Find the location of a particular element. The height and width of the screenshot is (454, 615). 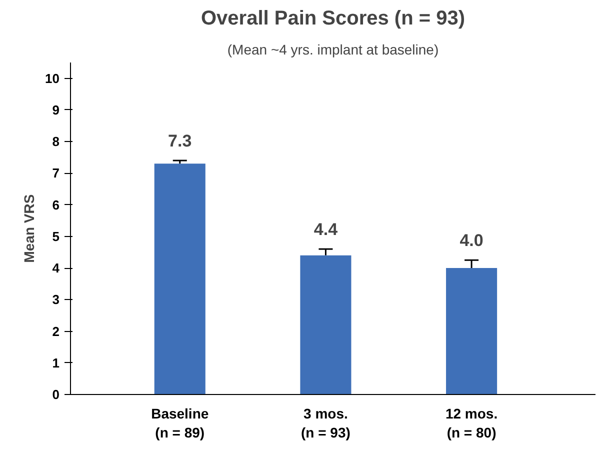

y-tick-label: 2 is located at coordinates (56, 331).